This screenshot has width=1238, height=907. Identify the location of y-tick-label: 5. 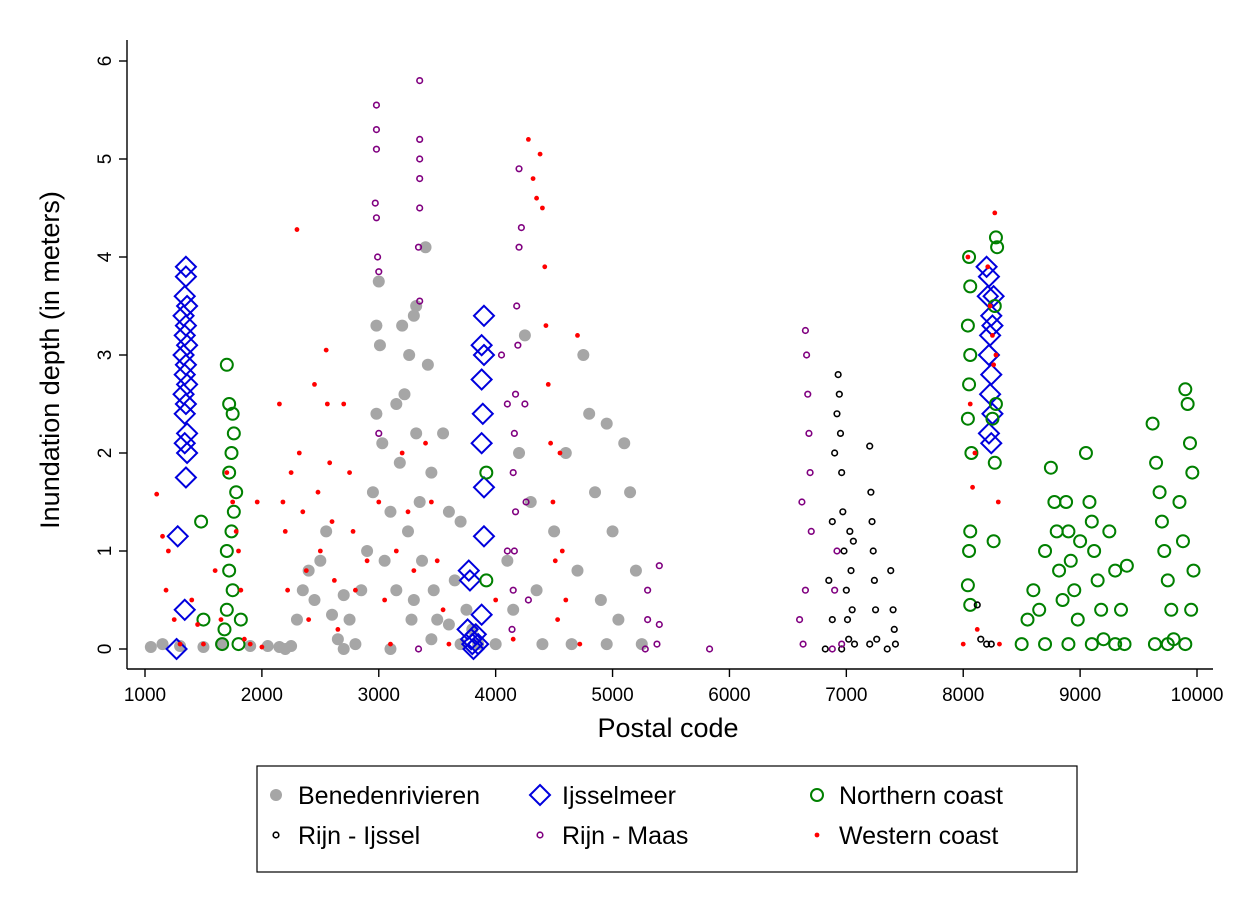
(105, 159).